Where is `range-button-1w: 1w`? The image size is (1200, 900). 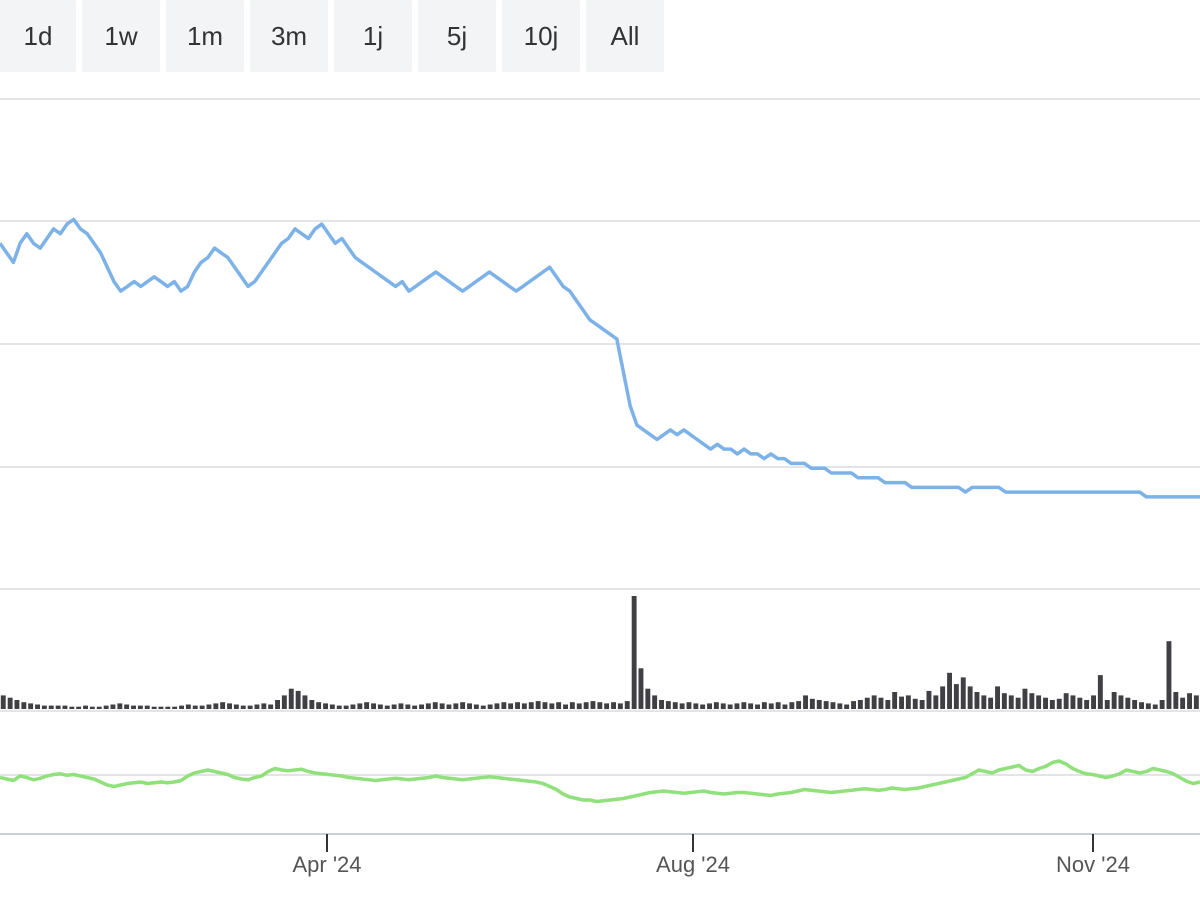 range-button-1w: 1w is located at coordinates (121, 36).